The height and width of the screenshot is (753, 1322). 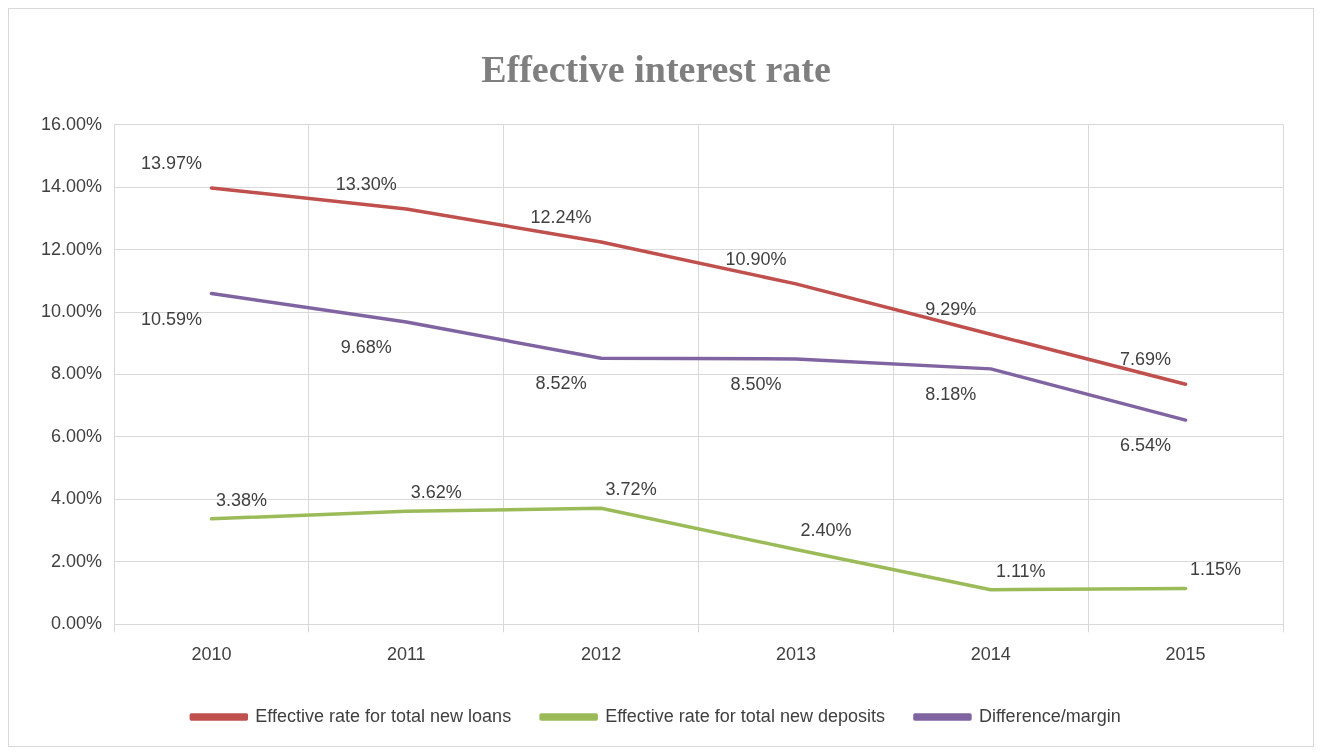 I want to click on y-tick-label: 8.00%, so click(x=77, y=373).